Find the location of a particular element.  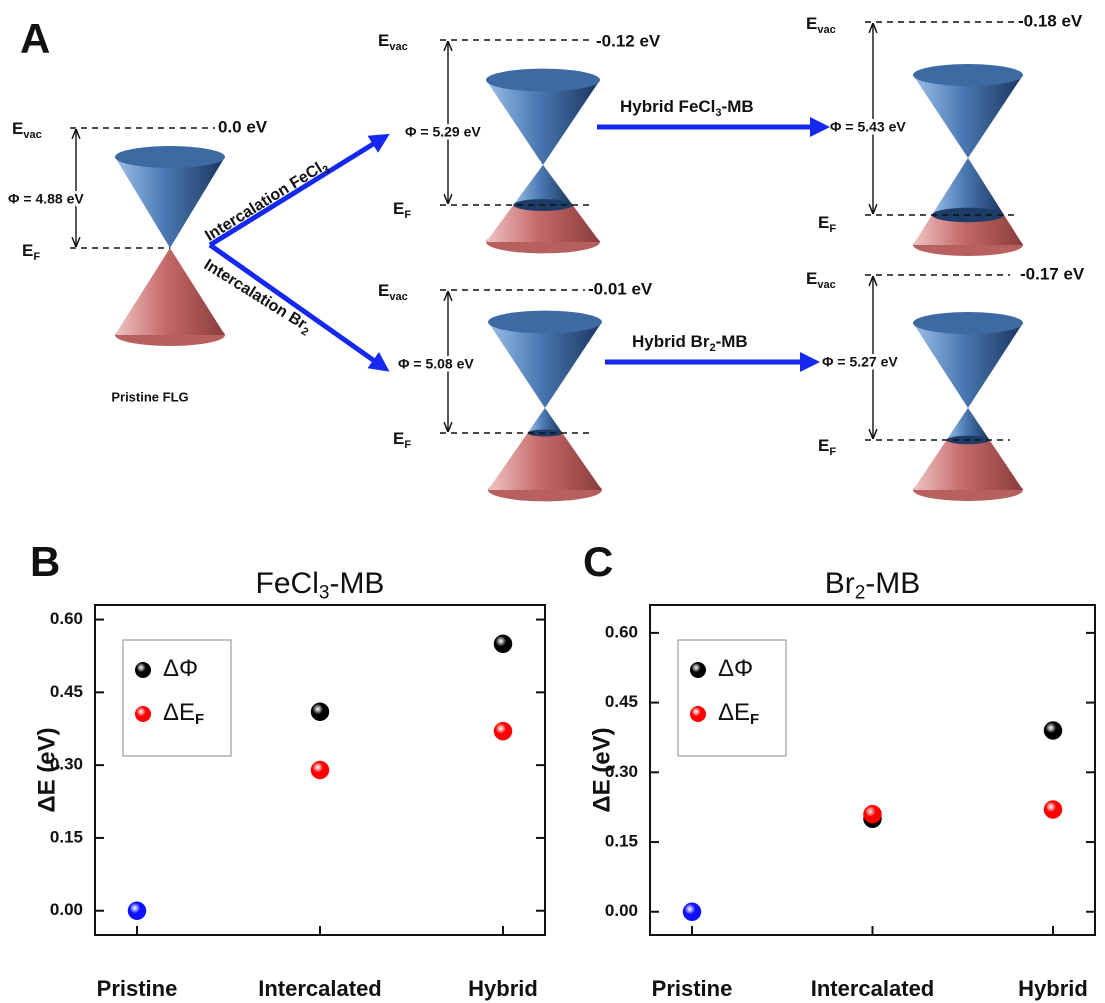

vacuum-level-value: -0.18 eV is located at coordinates (1050, 20).